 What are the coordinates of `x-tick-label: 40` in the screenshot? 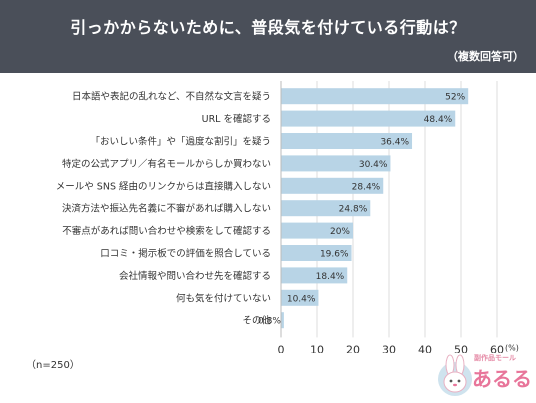 It's located at (425, 348).